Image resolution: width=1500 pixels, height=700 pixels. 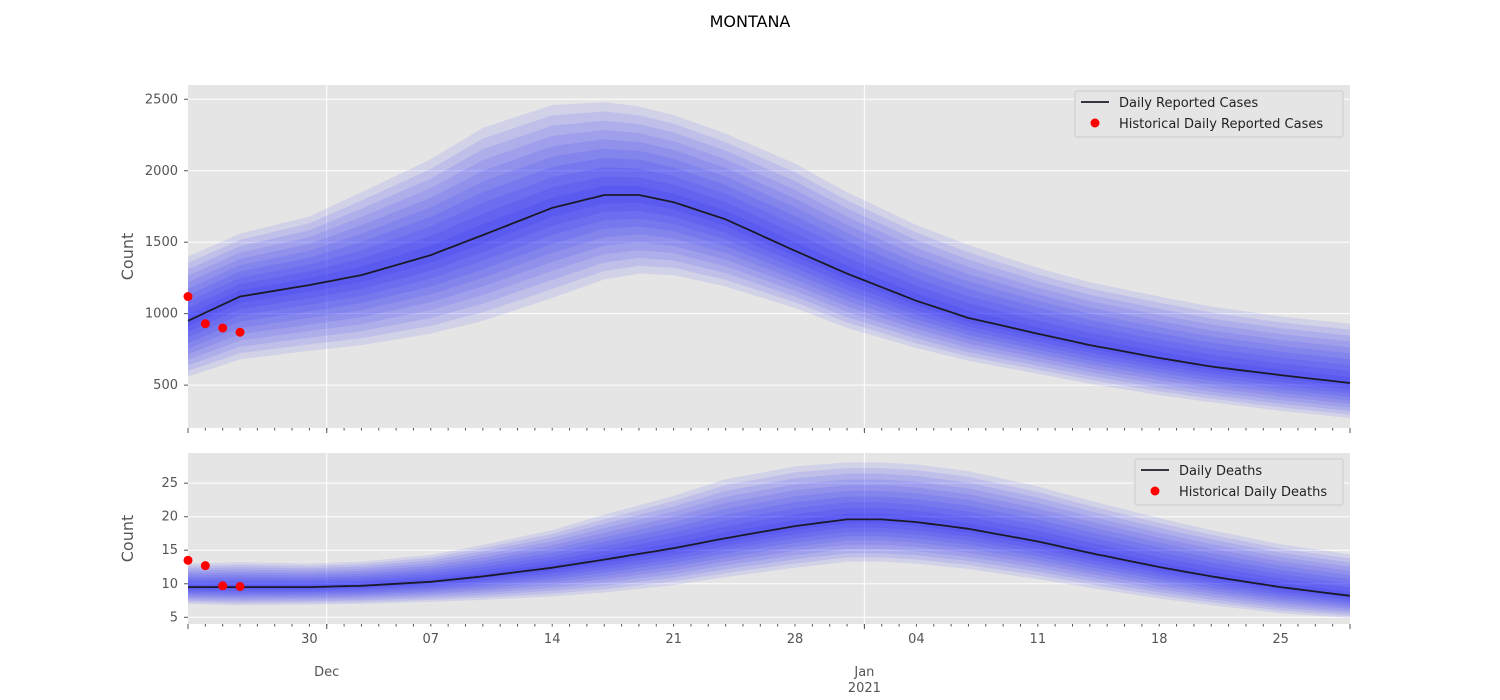 I want to click on cases-legend-label-line: Daily Reported Cases, so click(x=1188, y=103).